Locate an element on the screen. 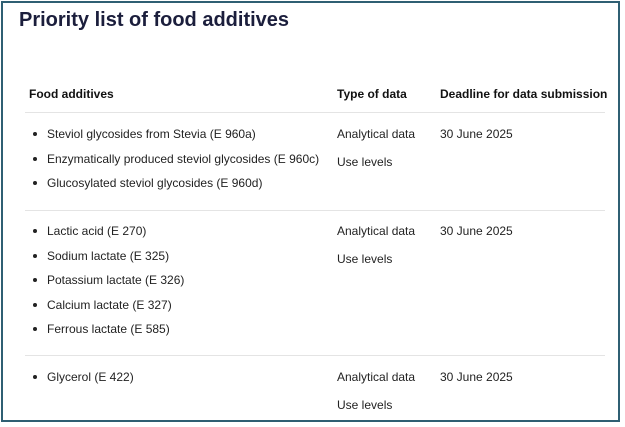  list-item: Lactic acid (E 270) is located at coordinates (108, 236).